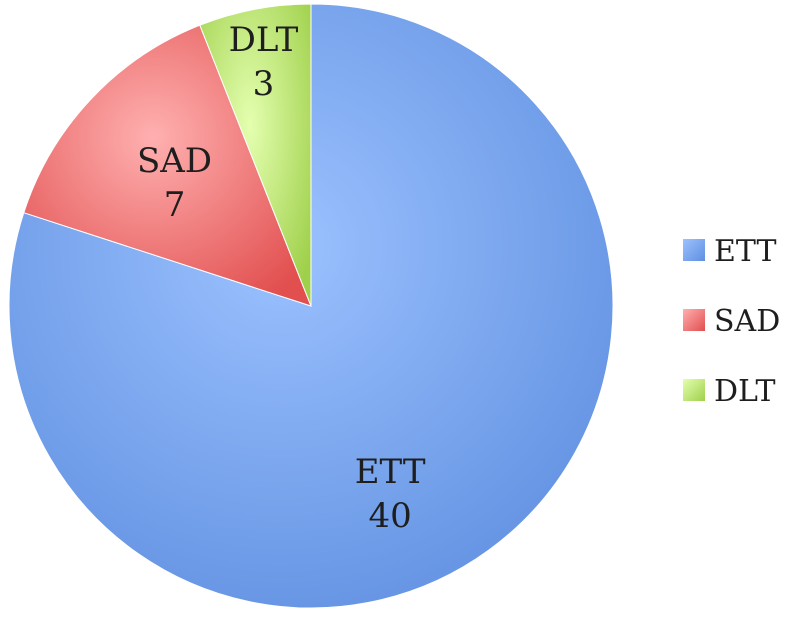 The height and width of the screenshot is (628, 787). What do you see at coordinates (694, 390) in the screenshot?
I see `legend-swatch-dlt` at bounding box center [694, 390].